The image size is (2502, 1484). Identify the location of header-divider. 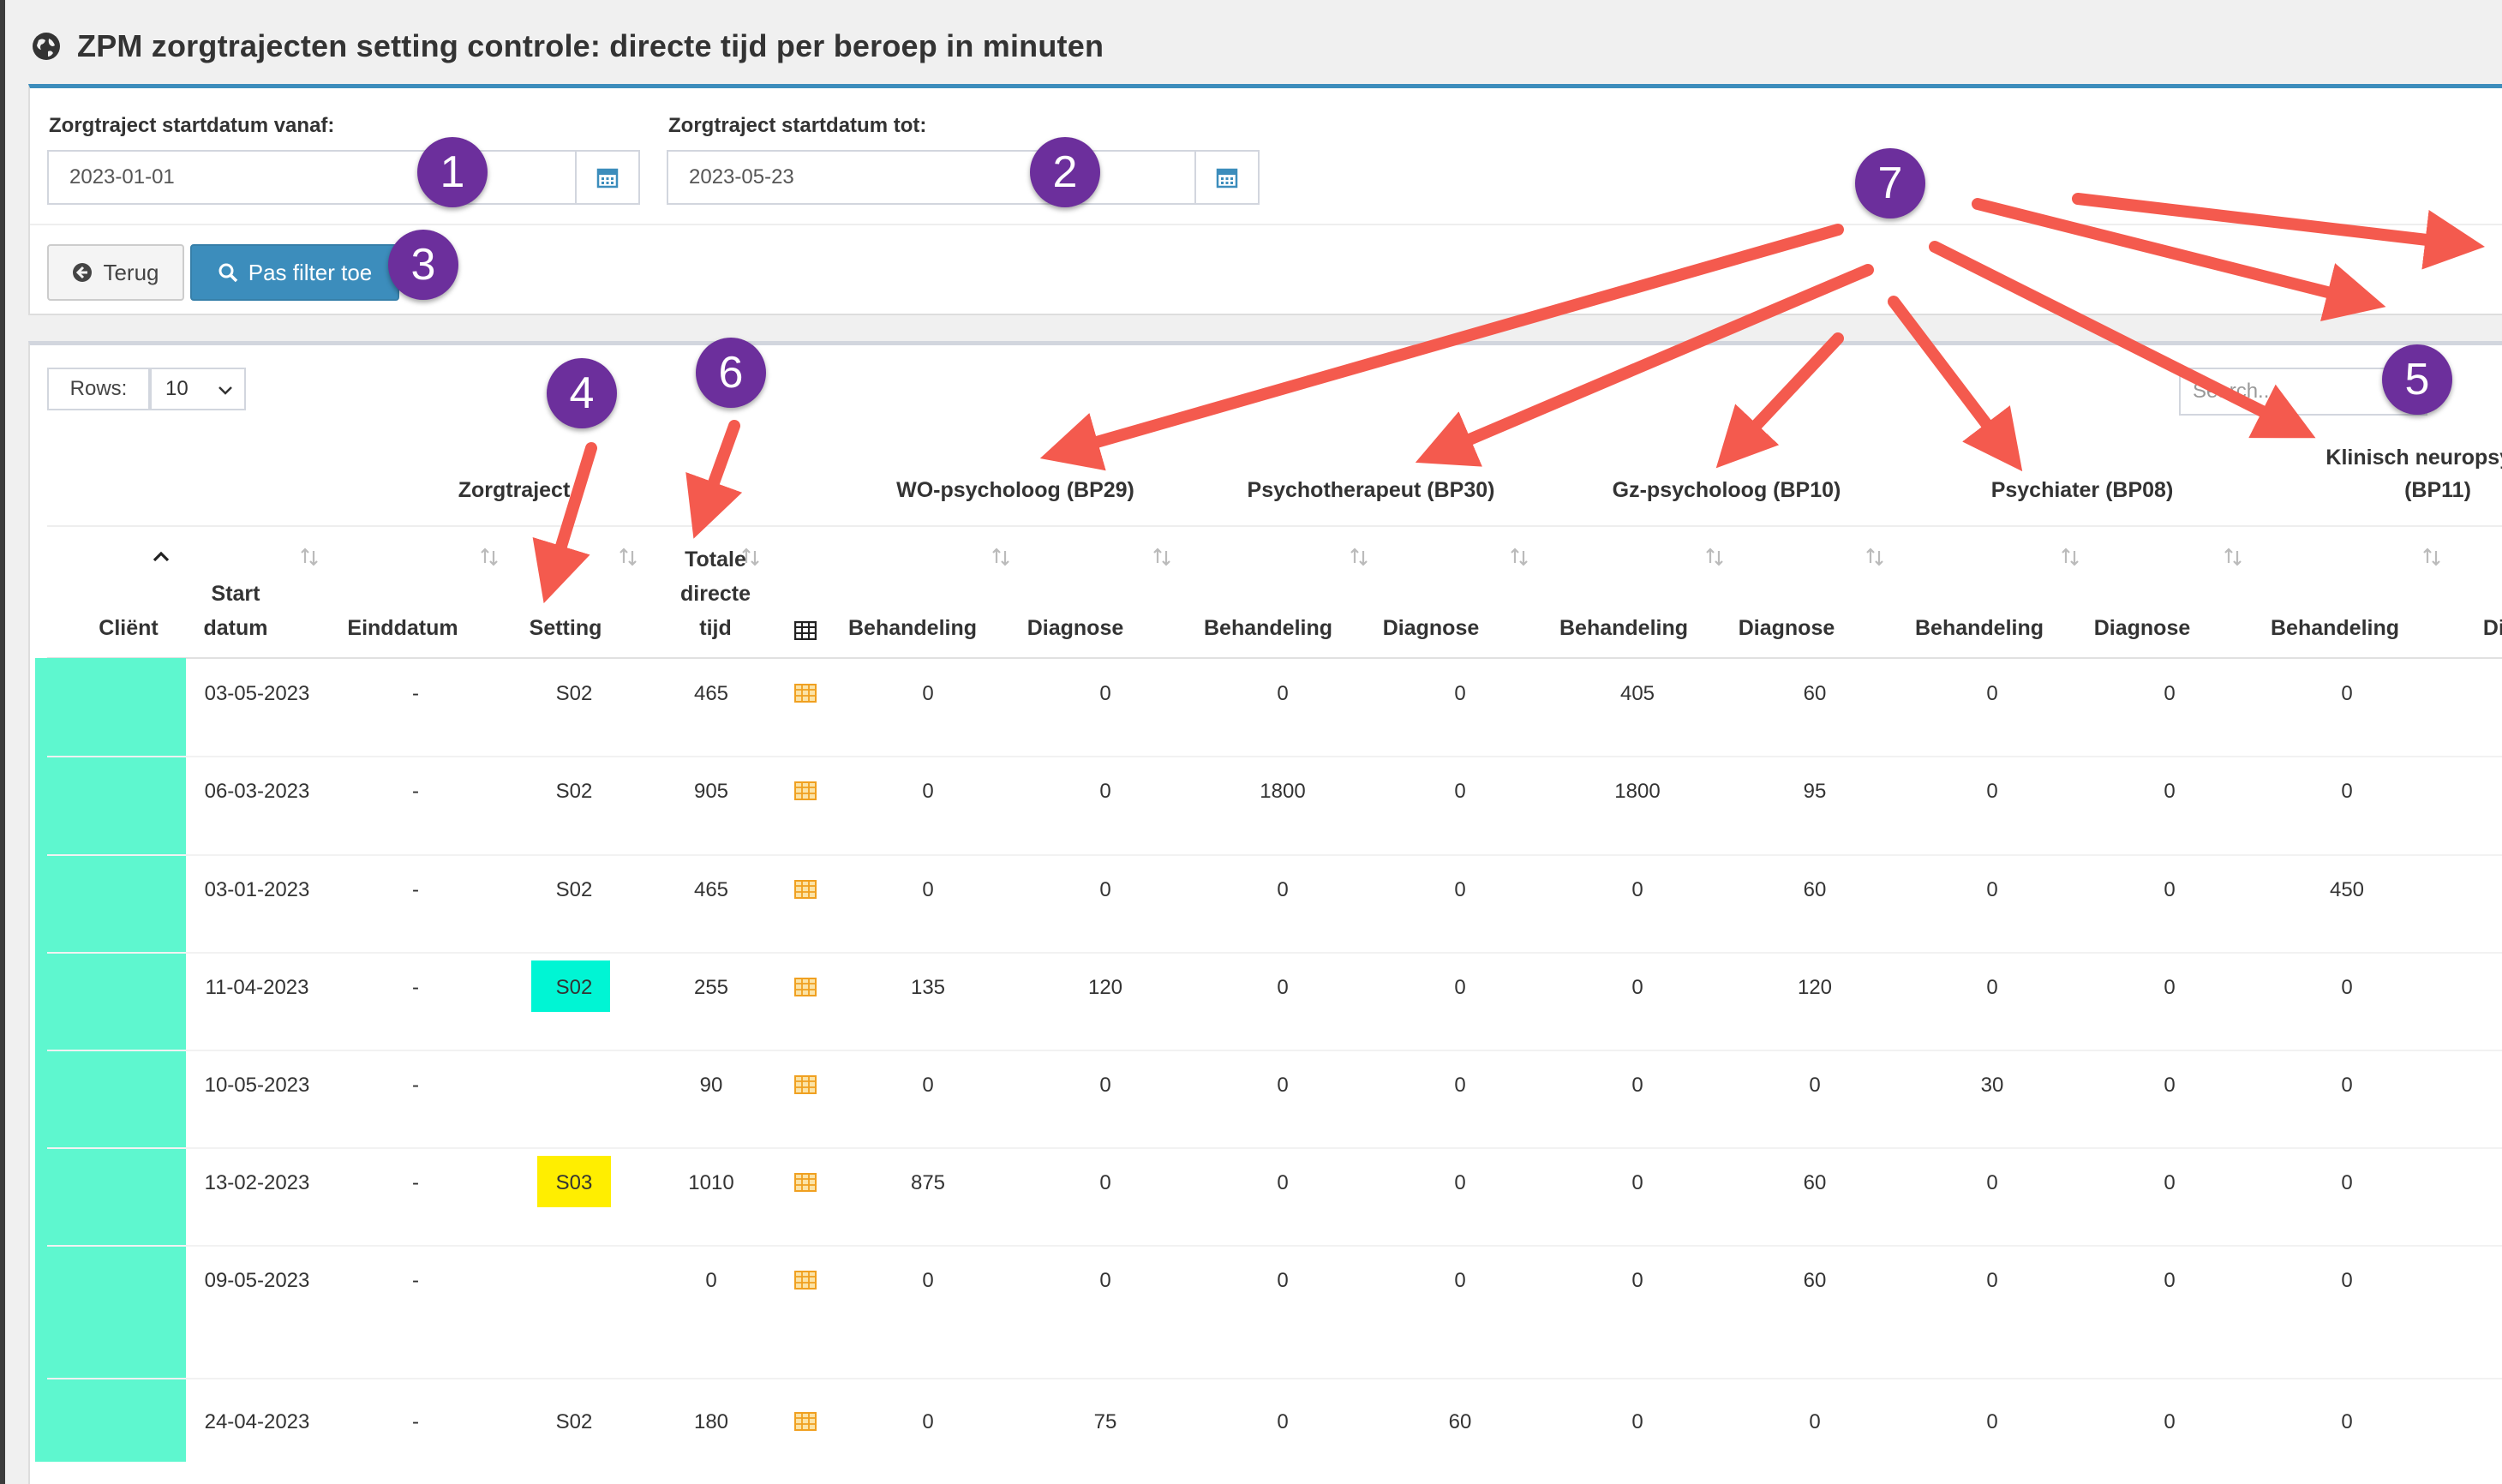
(1274, 658).